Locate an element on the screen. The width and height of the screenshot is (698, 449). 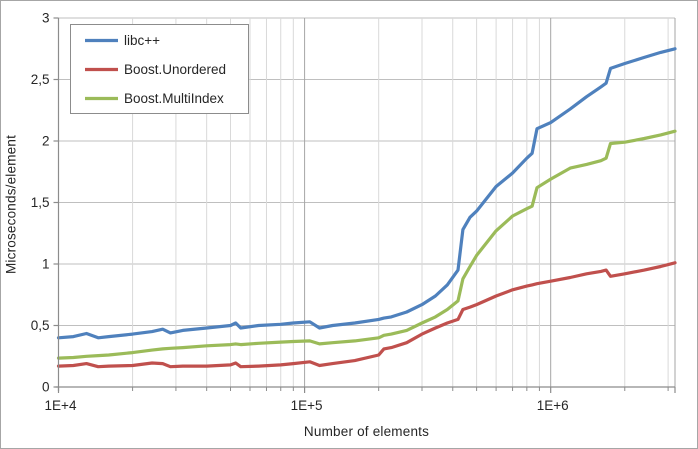
y-tick-label: 0 is located at coordinates (46, 387).